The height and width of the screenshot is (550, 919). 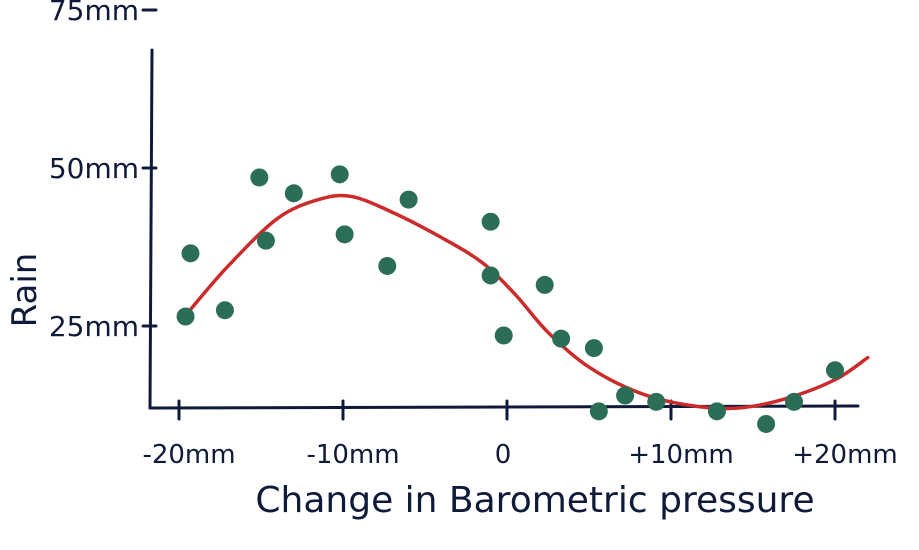 What do you see at coordinates (352, 455) in the screenshot?
I see `x-tick-label: -10mm` at bounding box center [352, 455].